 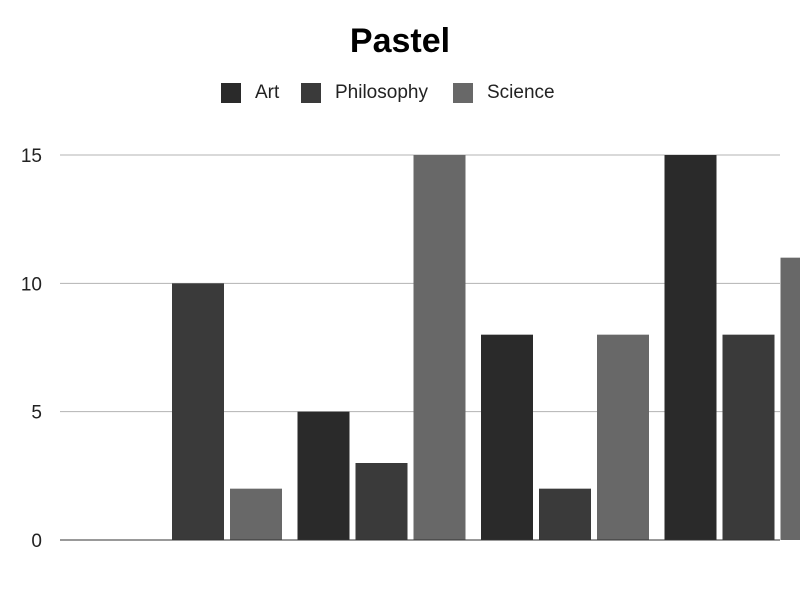 I want to click on legend-item-art: Art, so click(x=250, y=93).